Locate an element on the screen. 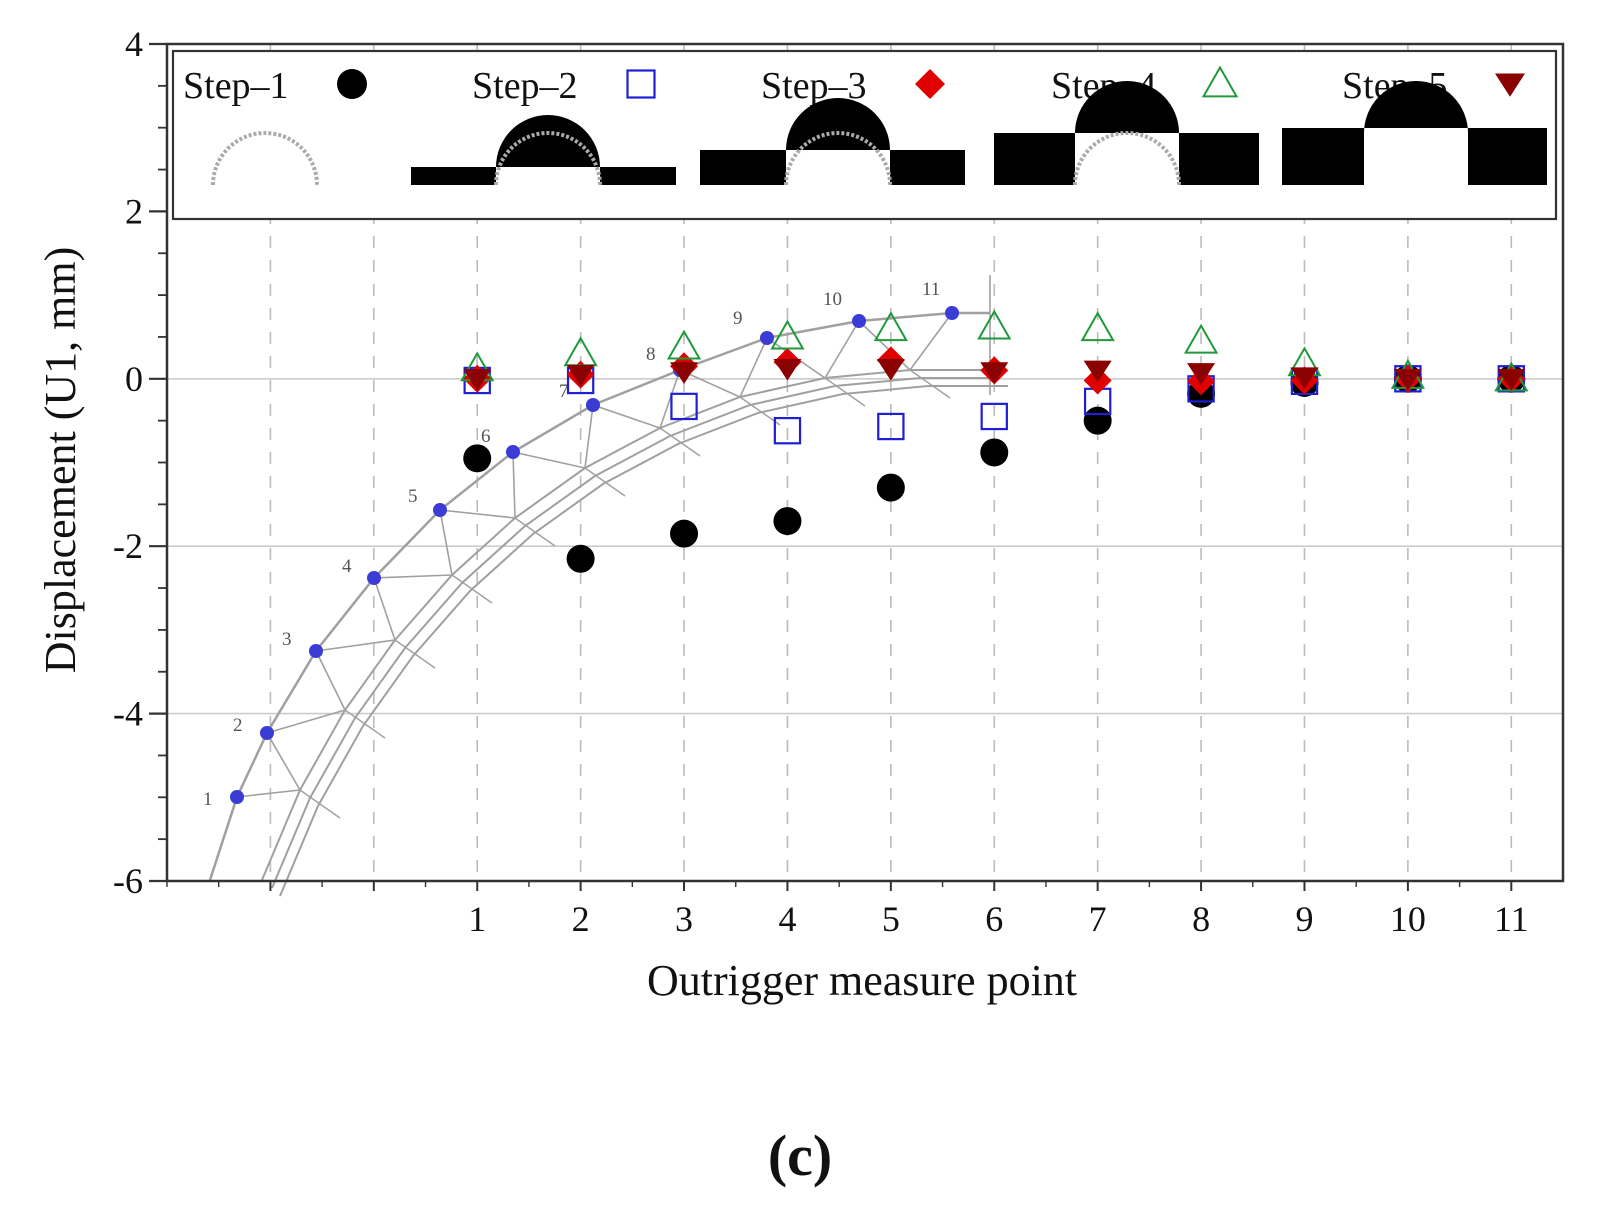 This screenshot has height=1217, width=1600. x-tick-label: 5 is located at coordinates (891, 919).